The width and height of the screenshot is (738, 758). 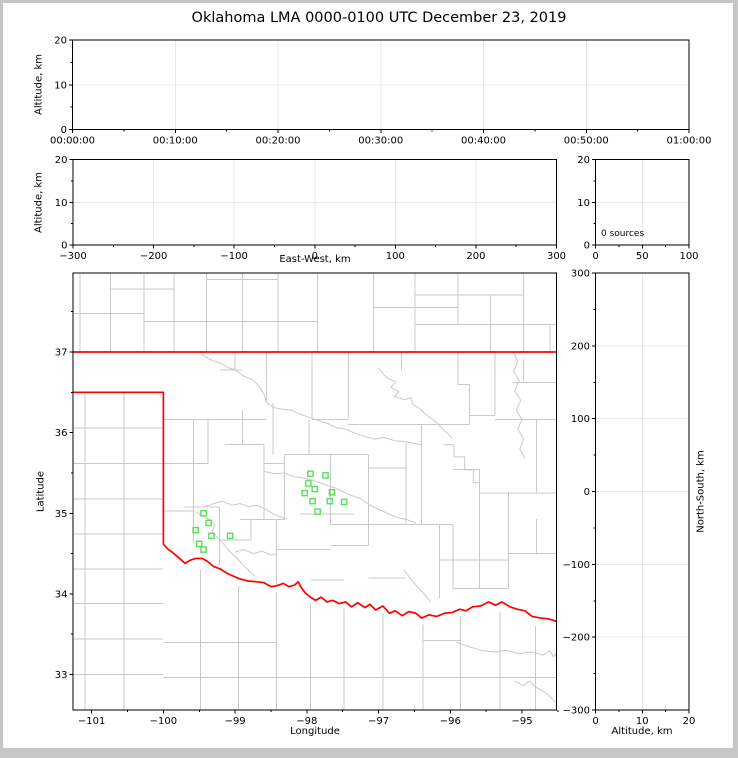 What do you see at coordinates (91, 721) in the screenshot?
I see `tick-label: −101` at bounding box center [91, 721].